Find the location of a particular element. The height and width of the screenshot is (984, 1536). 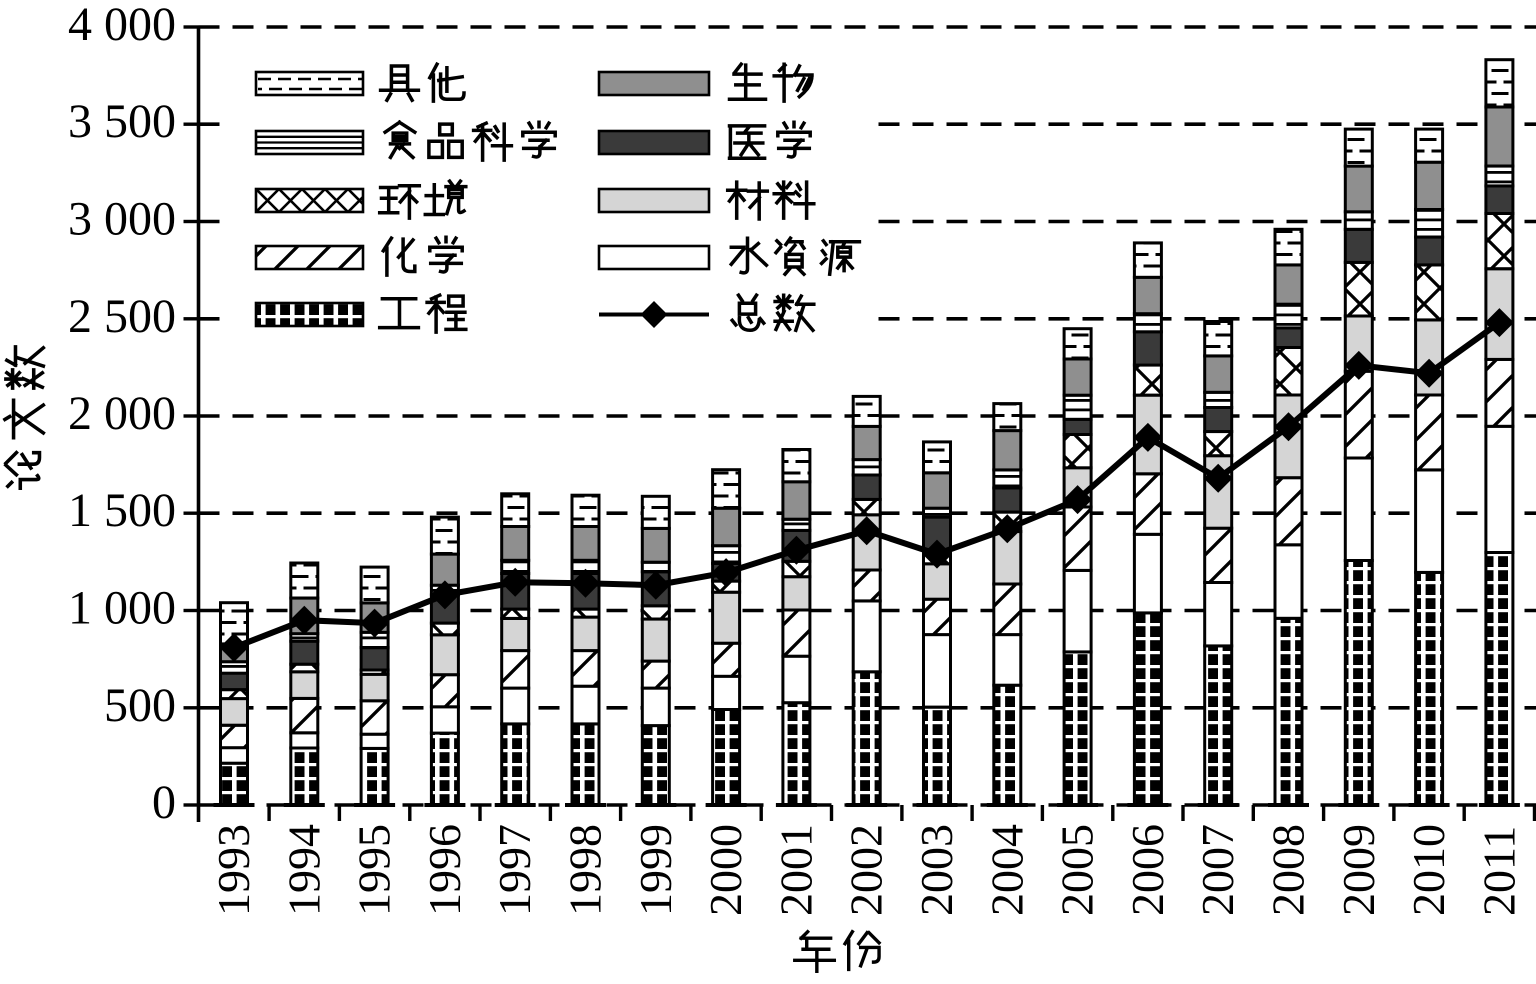

svg-text: 2 000 is located at coordinates (122, 413).